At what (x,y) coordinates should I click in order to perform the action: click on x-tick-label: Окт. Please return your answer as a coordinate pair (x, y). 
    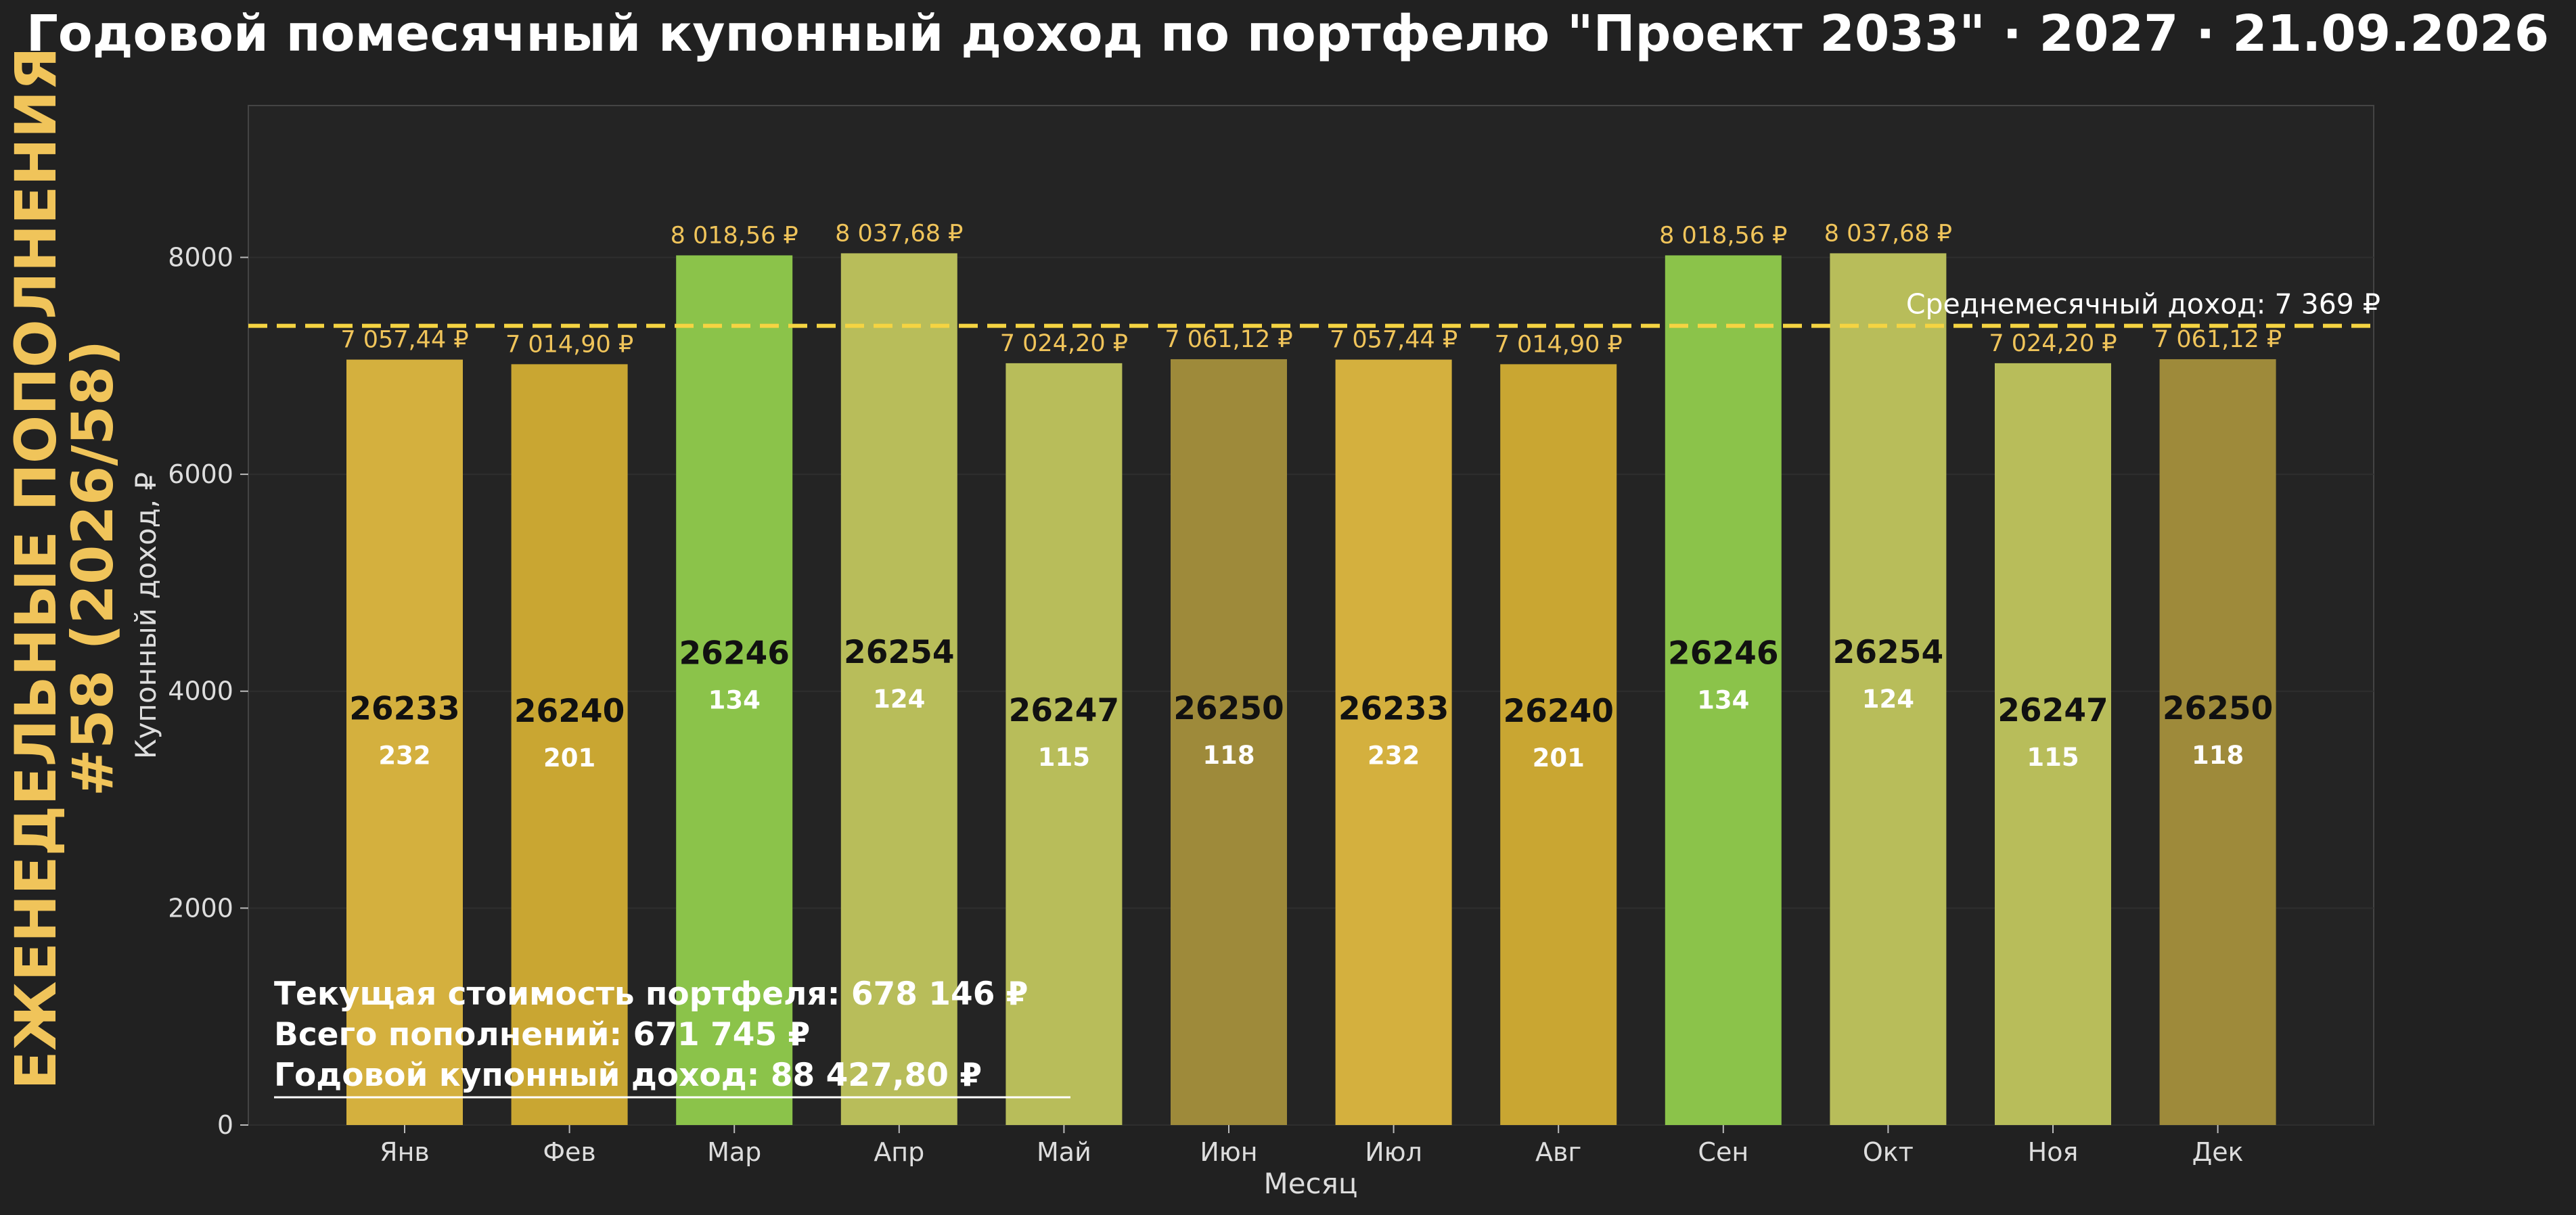
    Looking at the image, I should click on (1888, 1152).